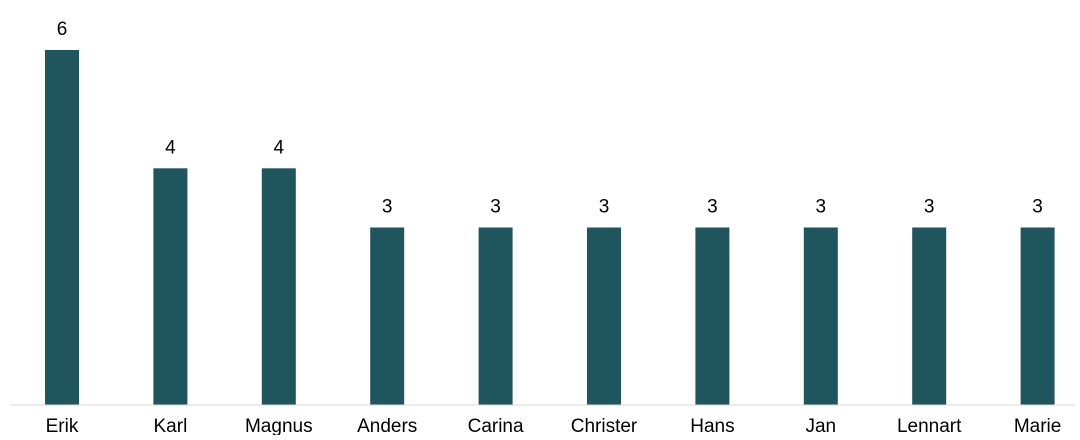  Describe the element at coordinates (604, 316) in the screenshot. I see `bar-christer` at that location.